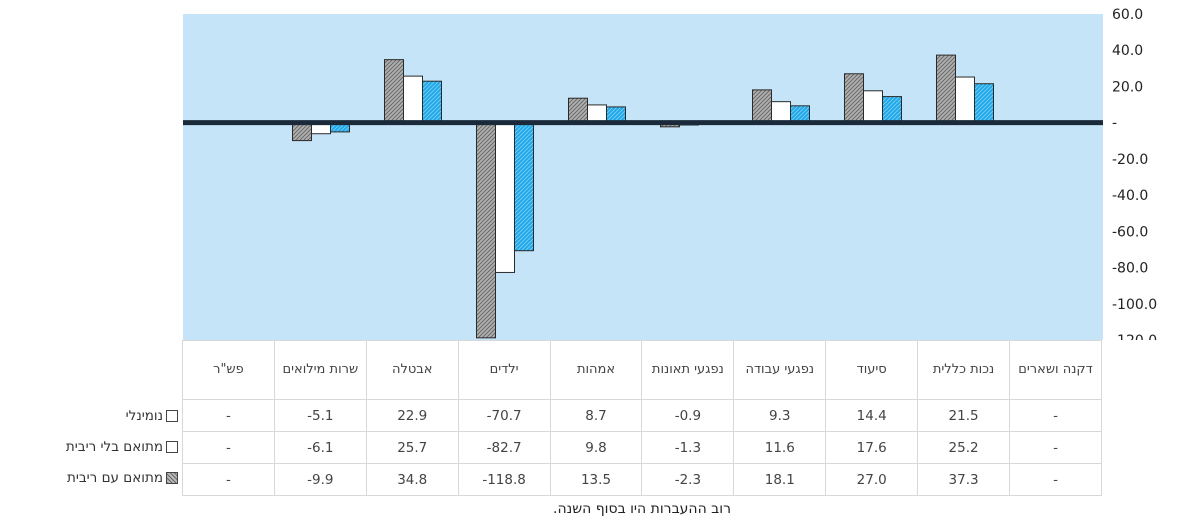  I want to click on category-label: סיעוד, so click(871, 369).